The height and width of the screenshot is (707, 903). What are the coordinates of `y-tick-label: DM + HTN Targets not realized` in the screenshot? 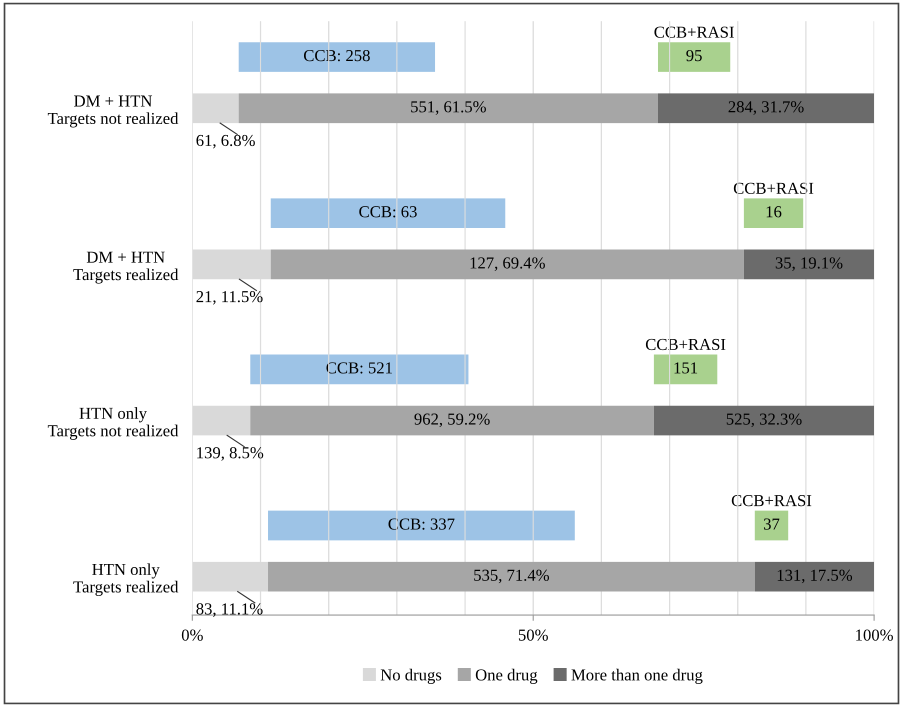 It's located at (113, 112).